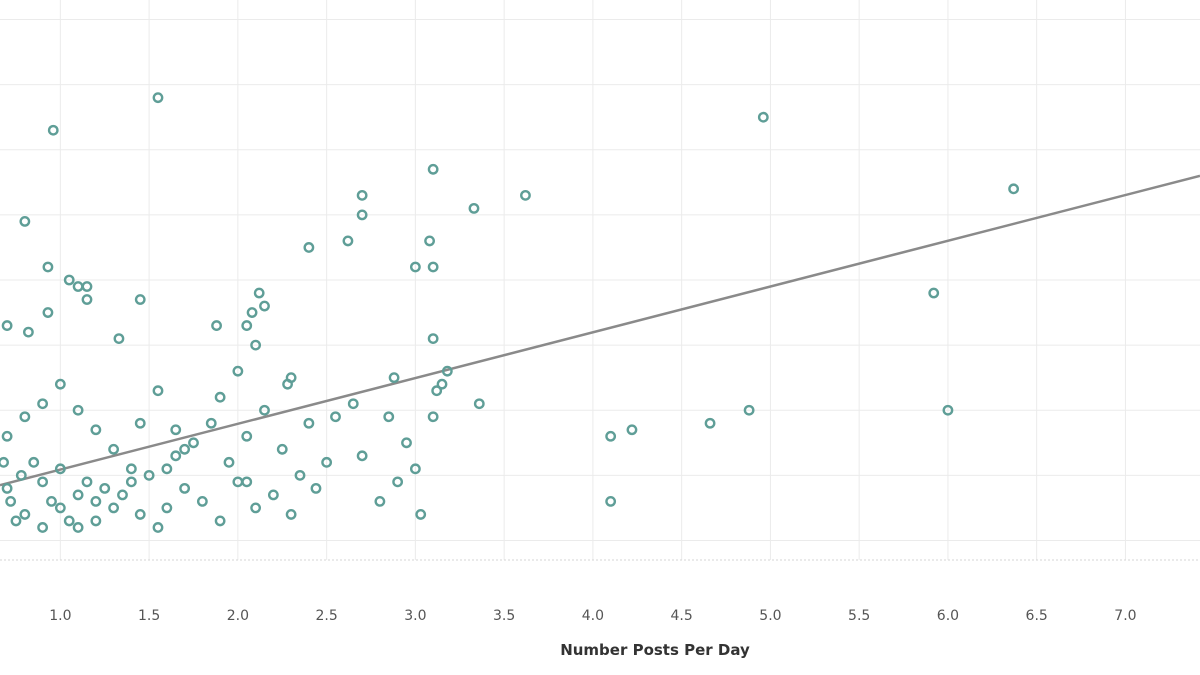 The image size is (1200, 675). What do you see at coordinates (770, 616) in the screenshot?
I see `x-tick-label: 5.0` at bounding box center [770, 616].